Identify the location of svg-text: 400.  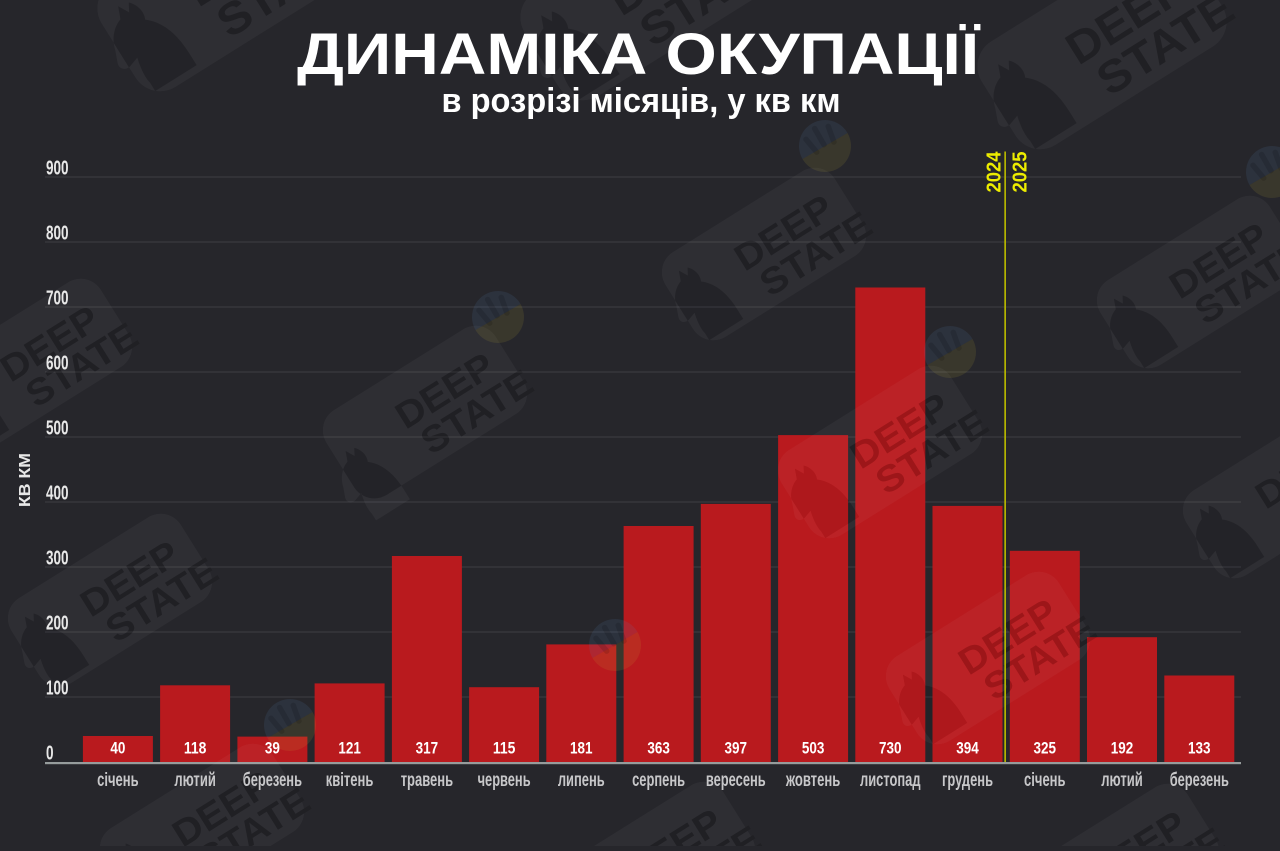
(57, 494).